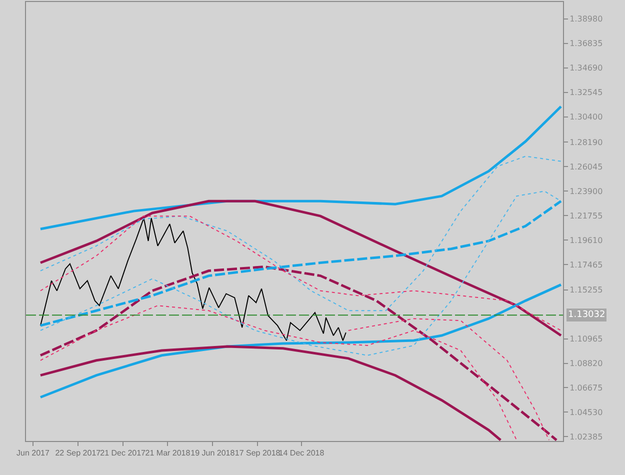 The width and height of the screenshot is (625, 475). Describe the element at coordinates (586, 413) in the screenshot. I see `y-tick-label: 1.04530` at that location.